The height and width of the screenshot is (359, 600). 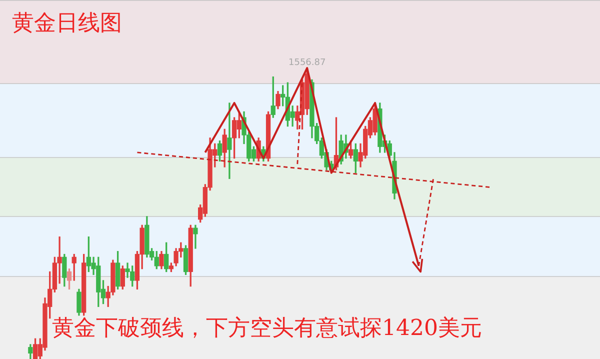 I want to click on annotation: 黄金下破颈线，下方空头有意试探1420美元, so click(x=267, y=329).